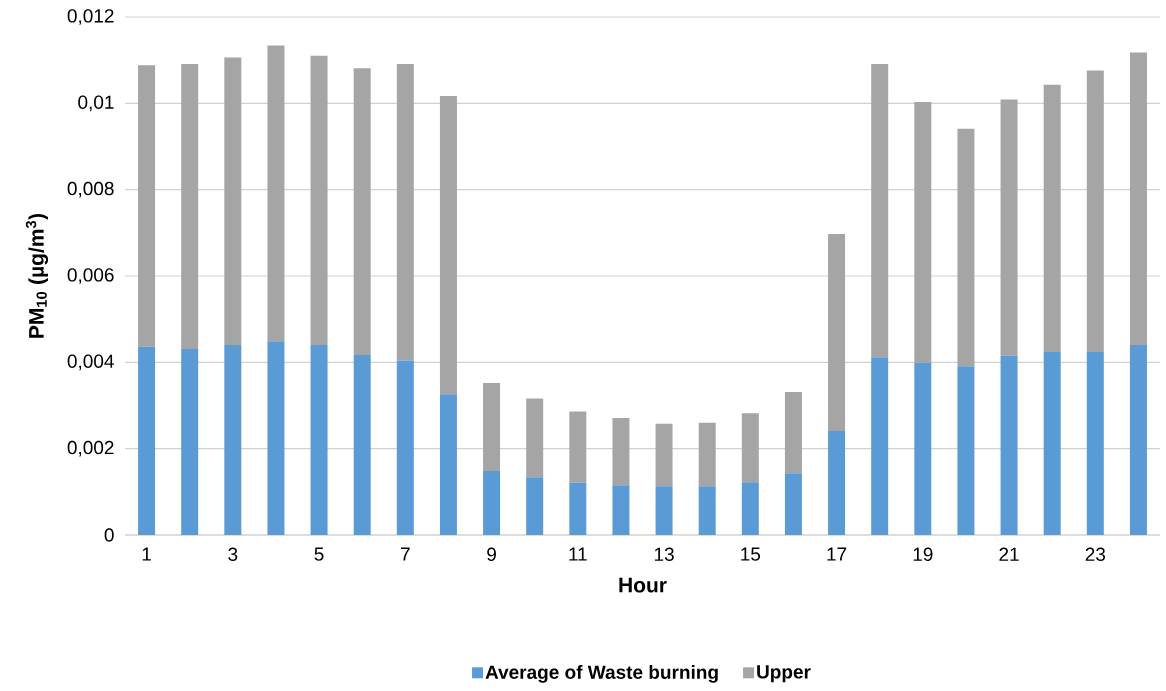 Image resolution: width=1166 pixels, height=691 pixels. What do you see at coordinates (601, 674) in the screenshot?
I see `legend-label: Average of Waste burning` at bounding box center [601, 674].